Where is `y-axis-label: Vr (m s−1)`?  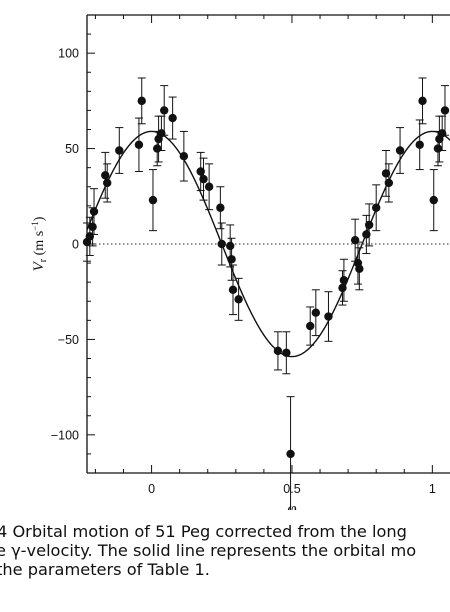 y-axis-label: Vr (m s−1) is located at coordinates (39, 243).